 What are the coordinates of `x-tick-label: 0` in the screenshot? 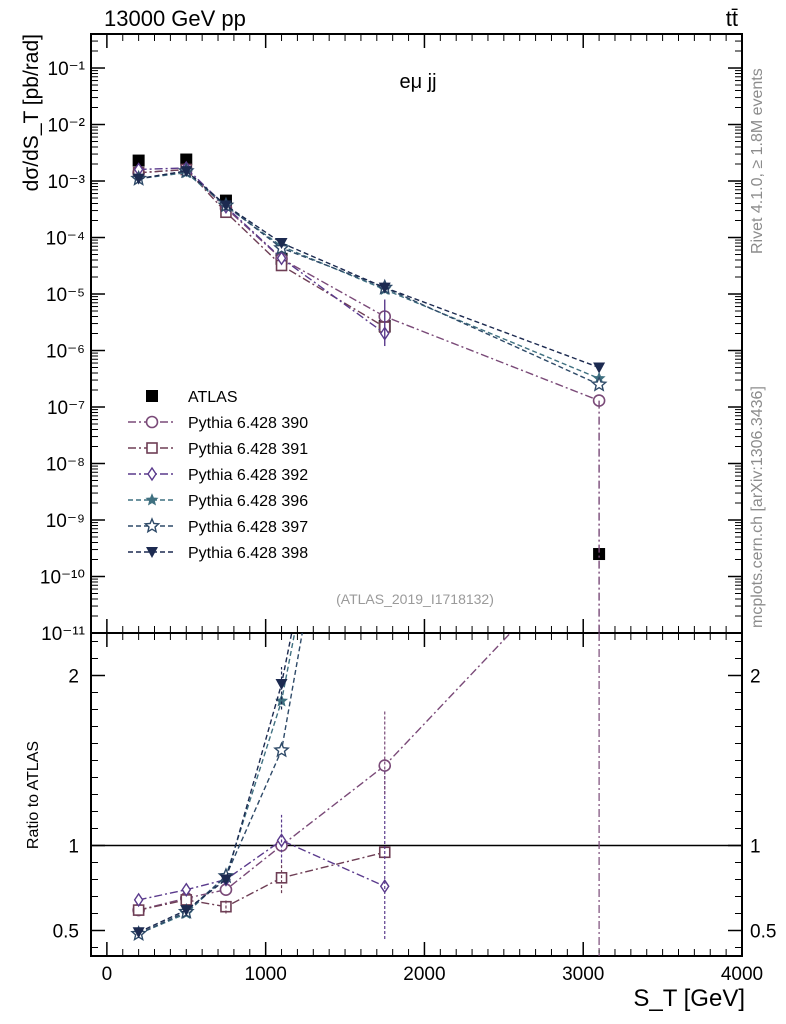 It's located at (107, 974).